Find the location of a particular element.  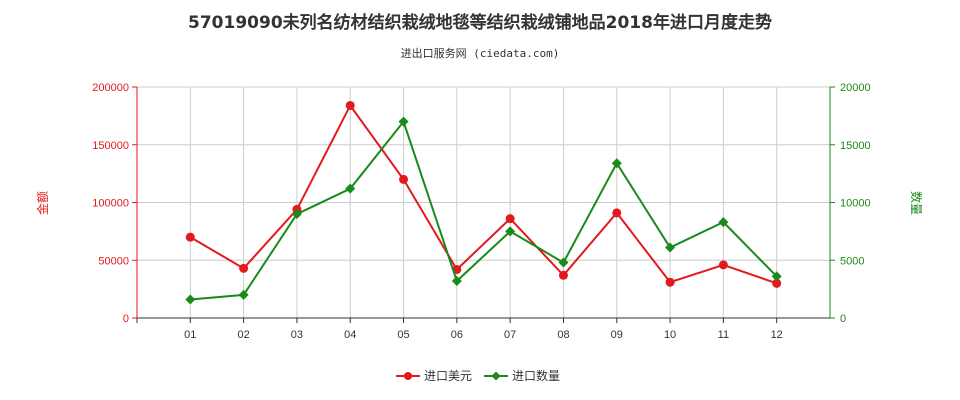

right-tick-label: 20000 is located at coordinates (855, 88).